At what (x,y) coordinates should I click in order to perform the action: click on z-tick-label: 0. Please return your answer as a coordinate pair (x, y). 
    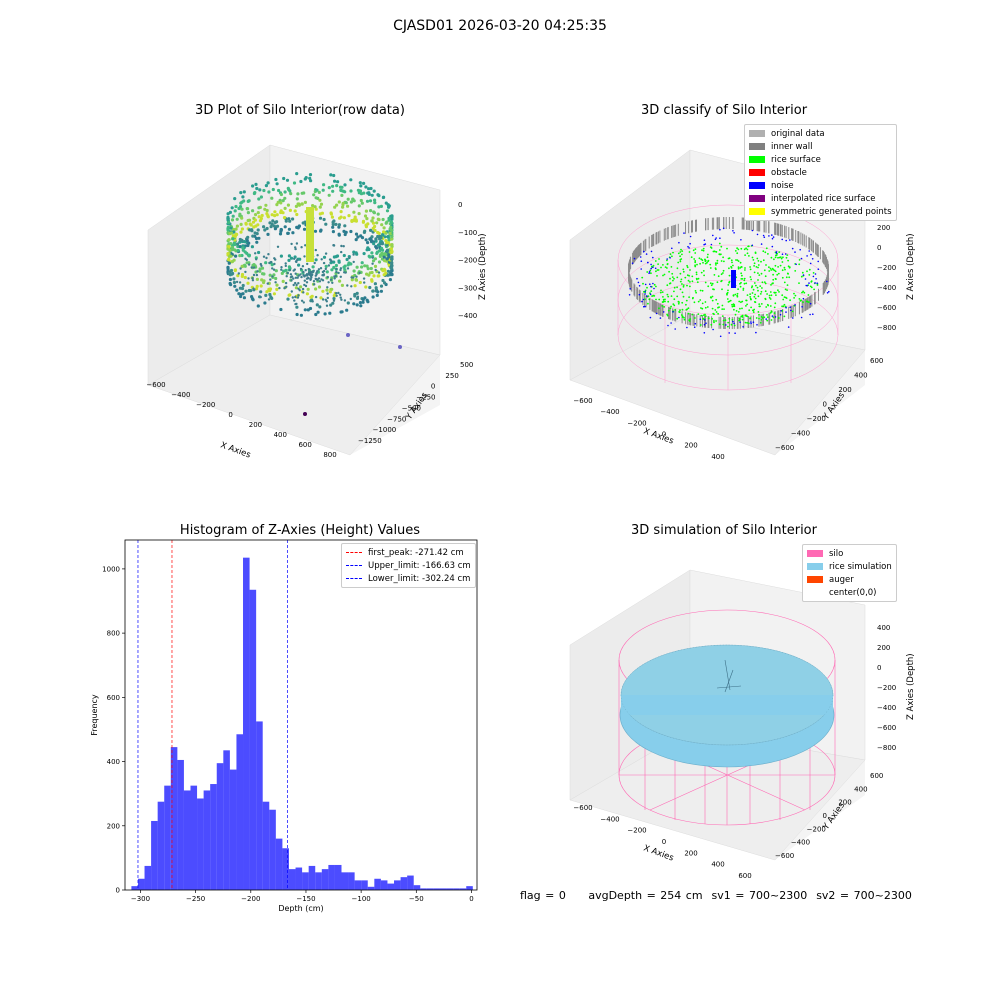
    Looking at the image, I should click on (460, 205).